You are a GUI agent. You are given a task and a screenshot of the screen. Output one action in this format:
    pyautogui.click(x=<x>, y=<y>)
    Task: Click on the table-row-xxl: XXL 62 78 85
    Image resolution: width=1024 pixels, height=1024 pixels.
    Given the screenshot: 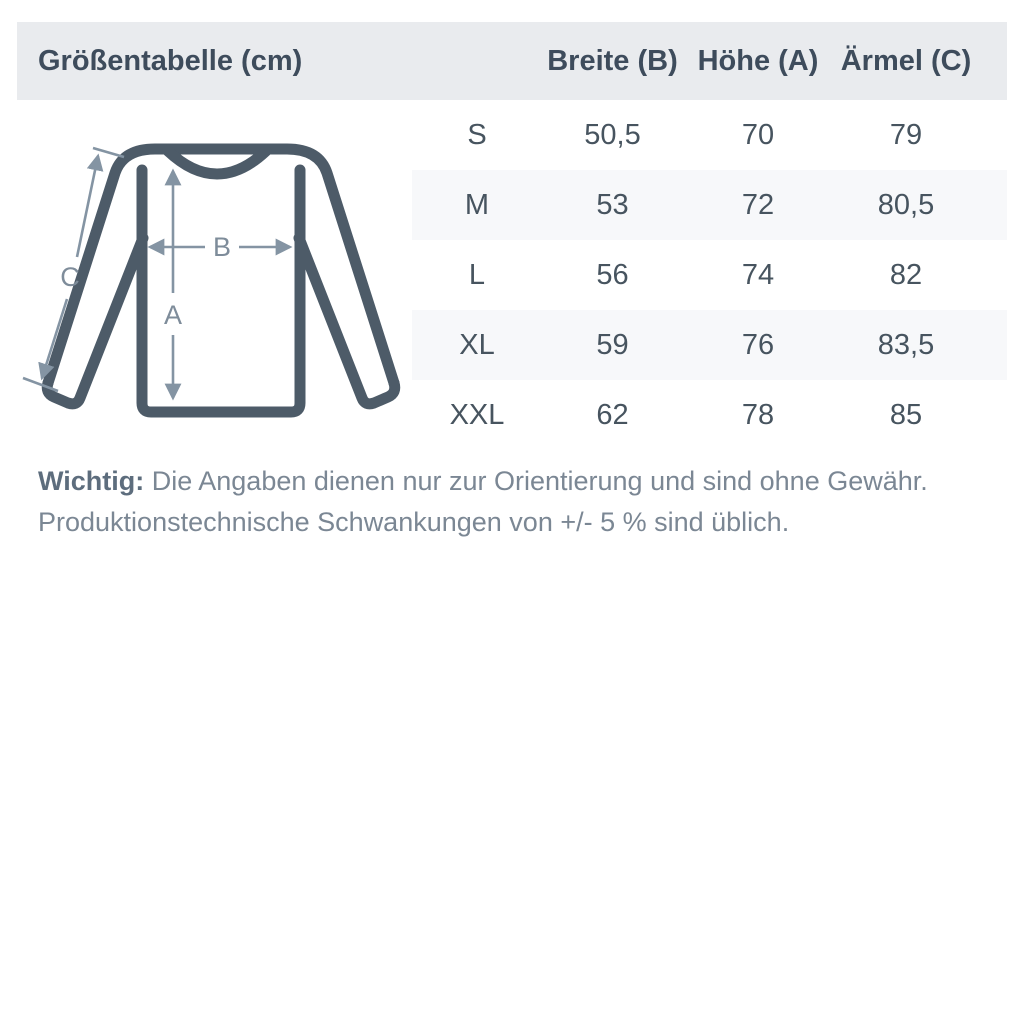 What is the action you would take?
    pyautogui.click(x=709, y=415)
    